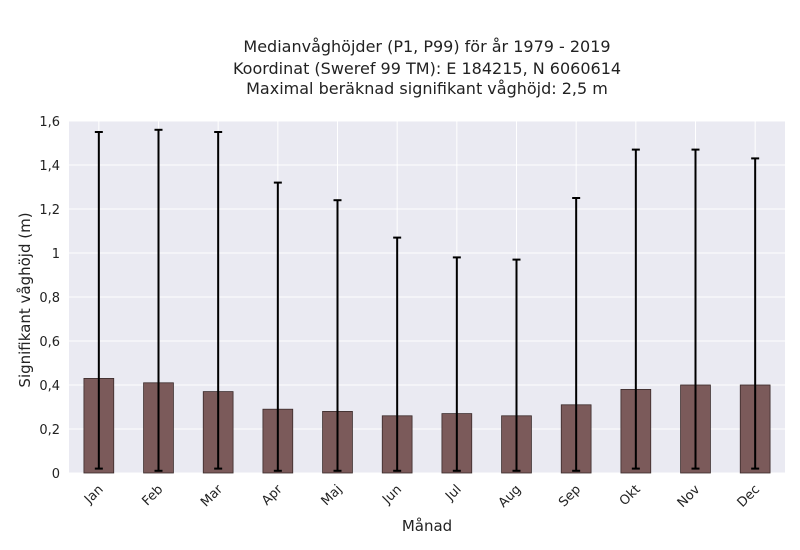 This screenshot has width=800, height=550. Describe the element at coordinates (576, 334) in the screenshot. I see `error-bar-sep` at that location.